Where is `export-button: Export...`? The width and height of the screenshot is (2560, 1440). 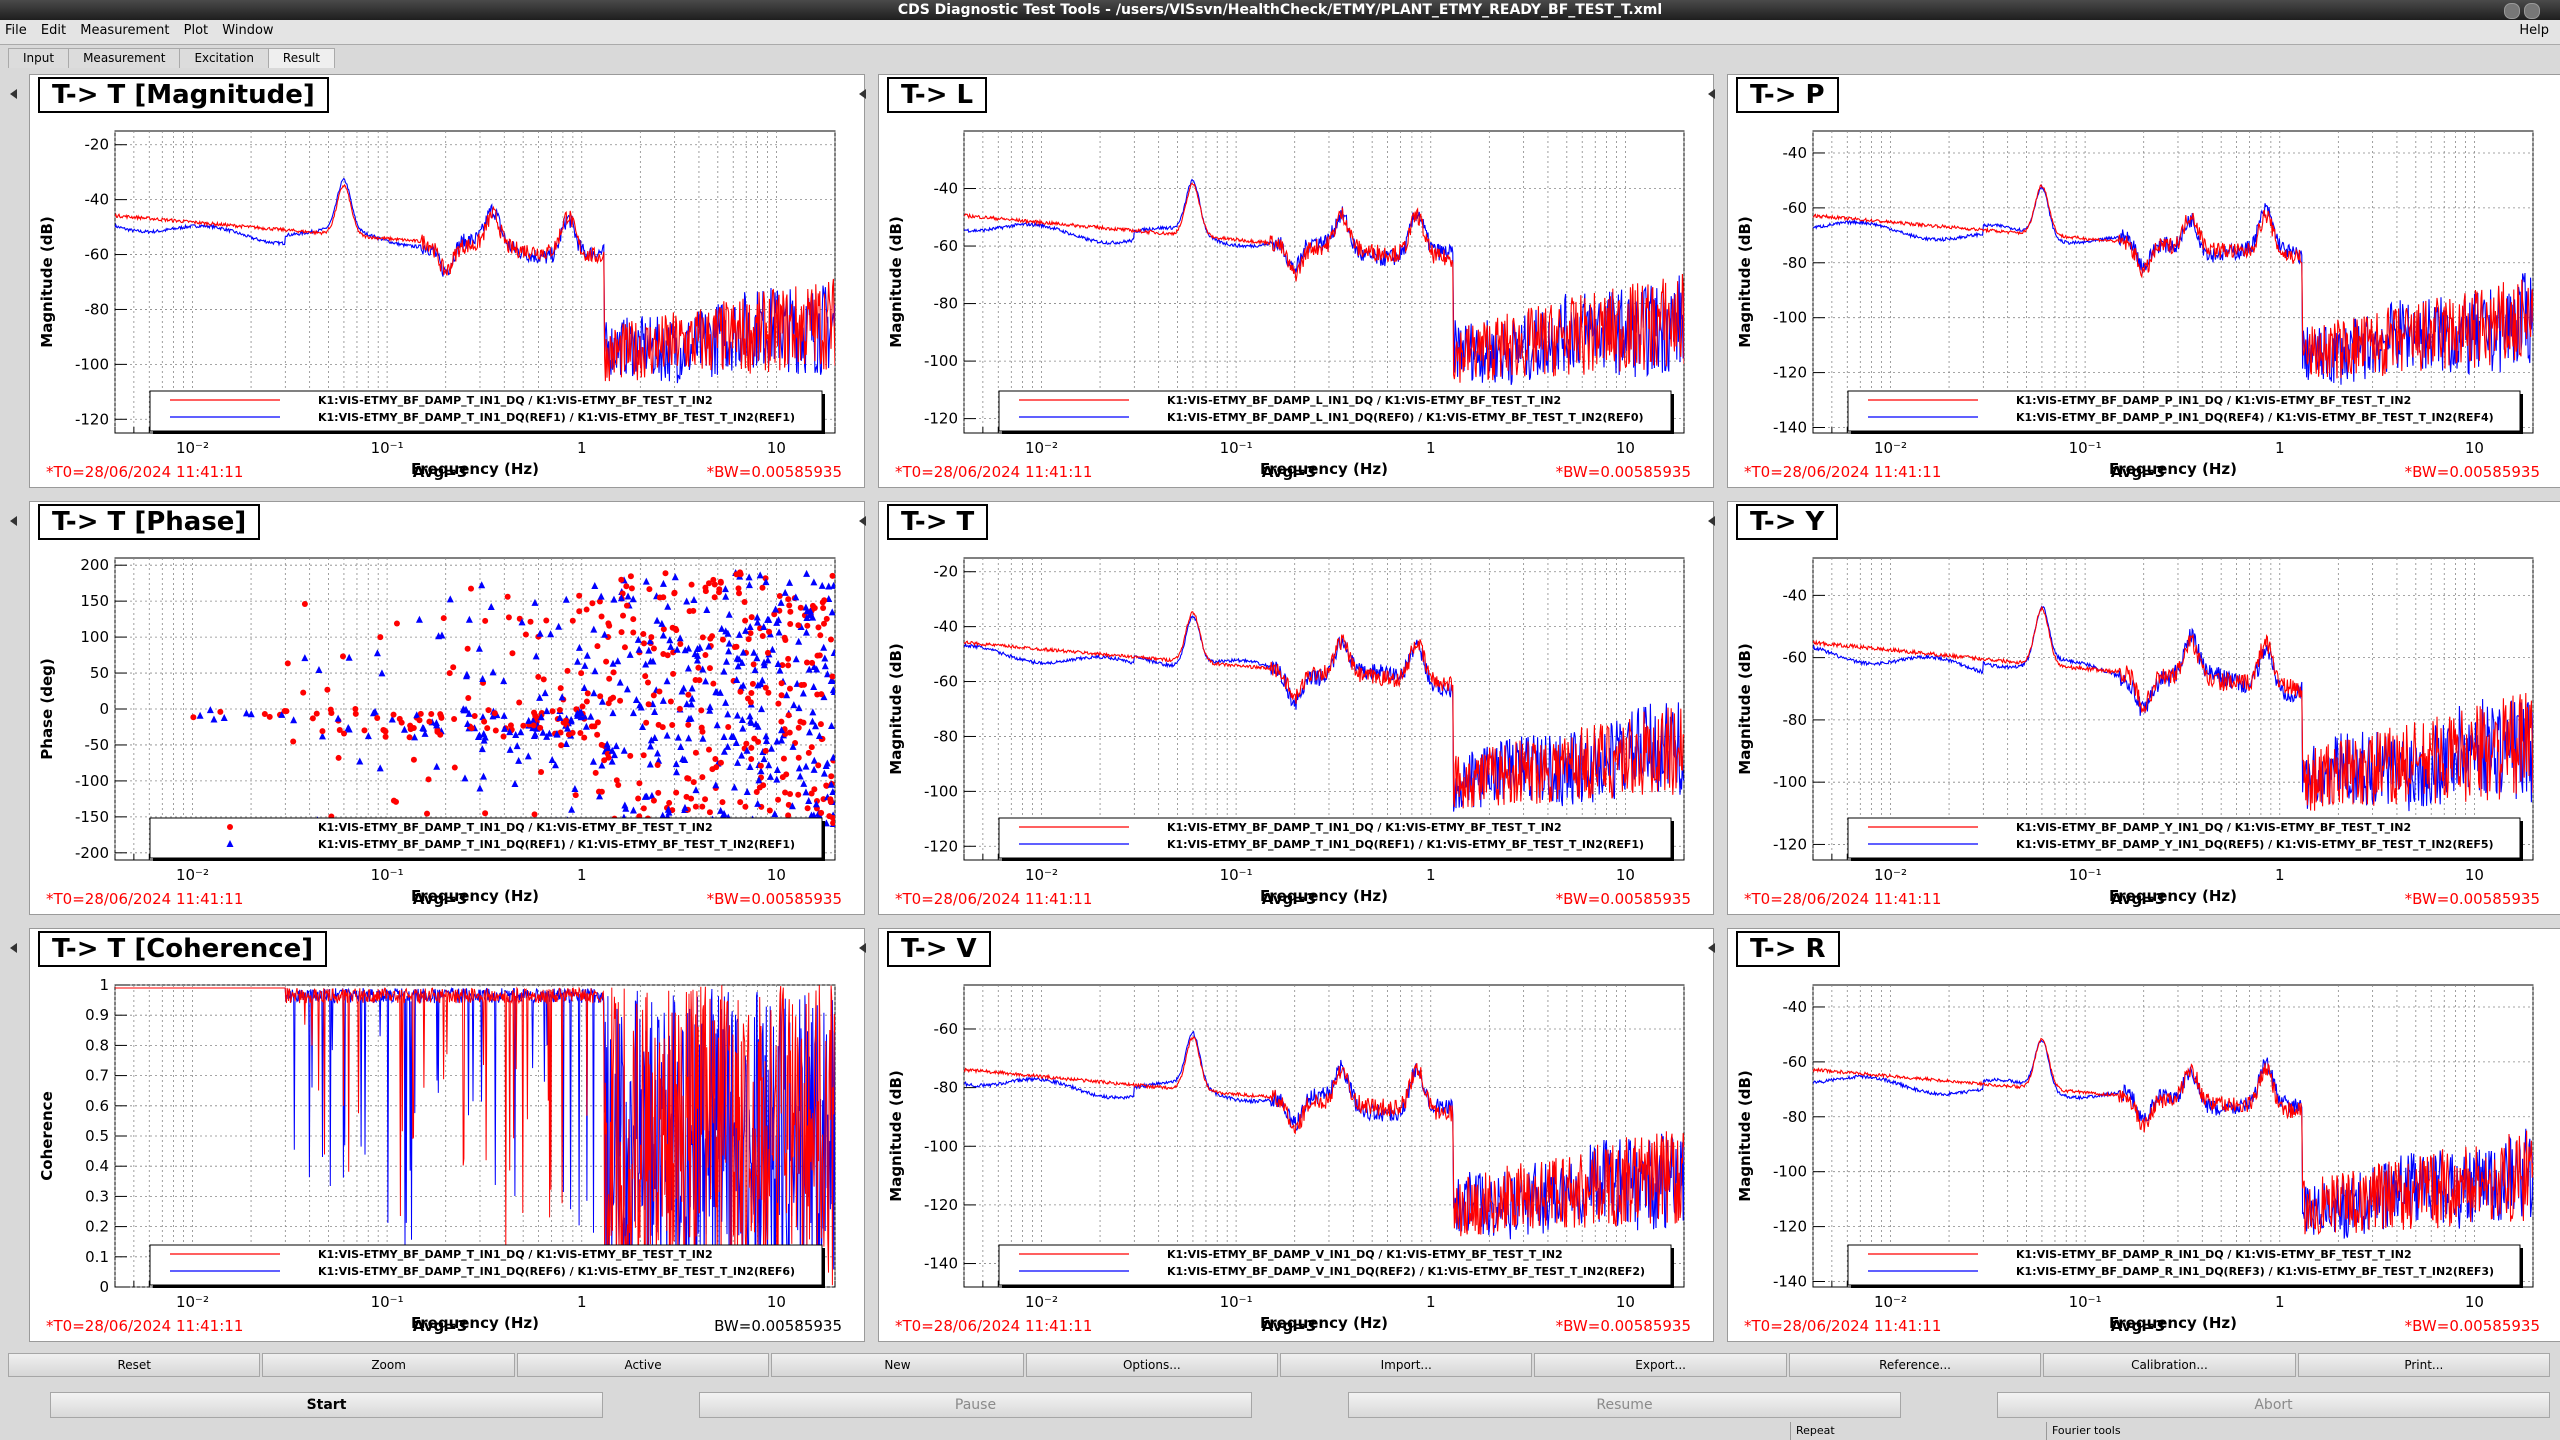
export-button: Export... is located at coordinates (1660, 1365).